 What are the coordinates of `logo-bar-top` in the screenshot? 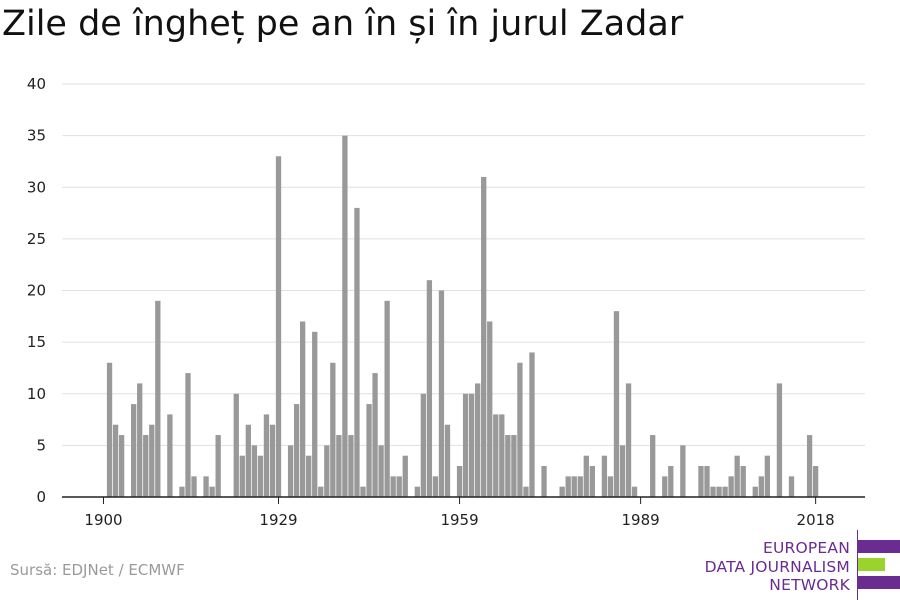 It's located at (879, 546).